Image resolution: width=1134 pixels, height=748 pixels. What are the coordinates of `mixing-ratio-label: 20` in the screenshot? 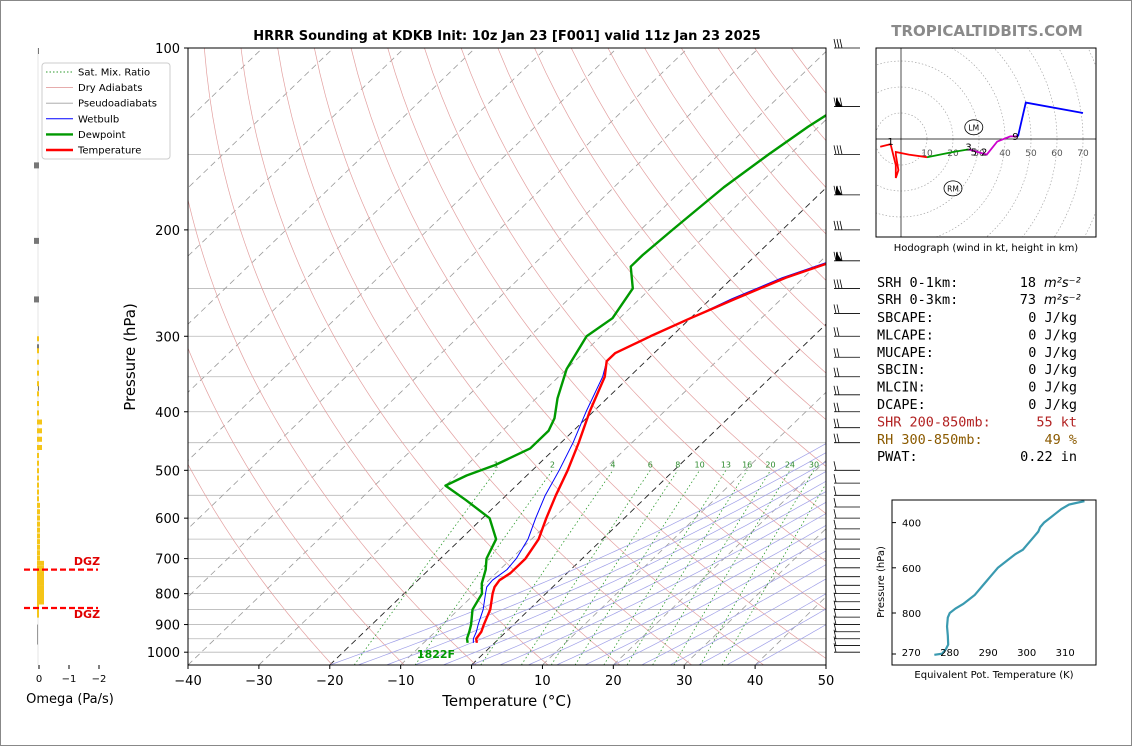 It's located at (770, 464).